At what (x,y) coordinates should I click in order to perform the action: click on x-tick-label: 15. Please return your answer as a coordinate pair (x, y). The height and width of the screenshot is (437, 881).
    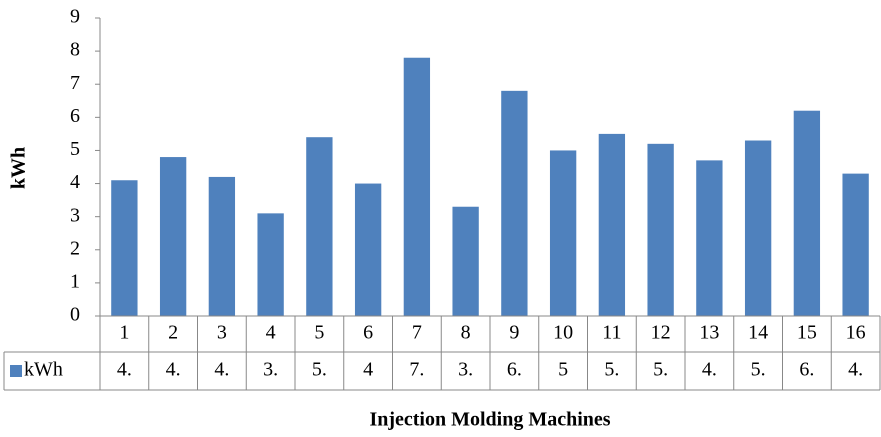
    Looking at the image, I should click on (807, 333).